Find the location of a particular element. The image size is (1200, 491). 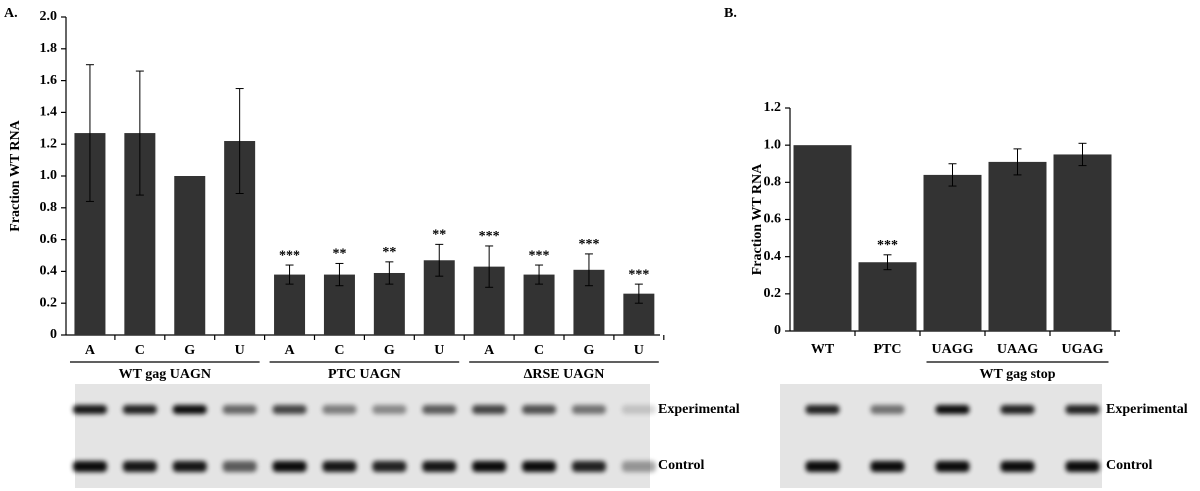

x-tick-label: UGAG is located at coordinates (1083, 349).